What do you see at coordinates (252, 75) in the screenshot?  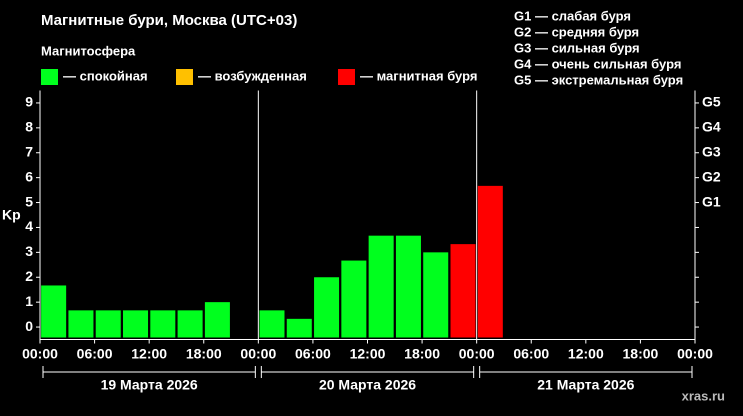 I see `legend-label: — возбужденная` at bounding box center [252, 75].